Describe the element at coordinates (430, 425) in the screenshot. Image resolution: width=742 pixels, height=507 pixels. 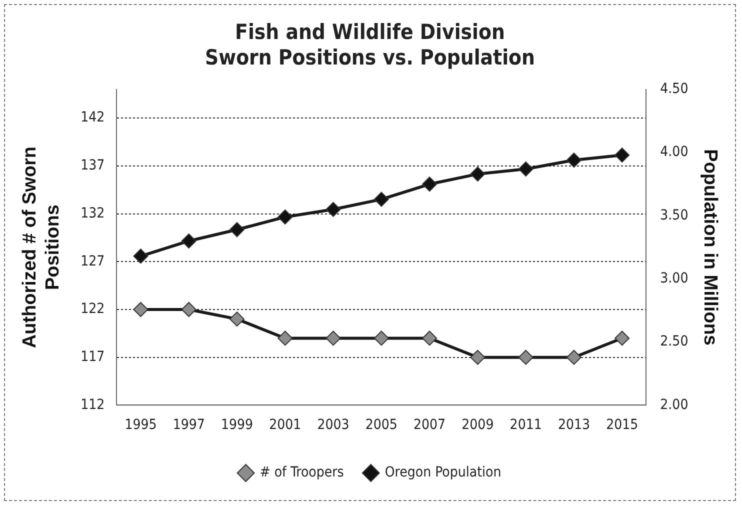
I see `x-tick-label: 2007` at that location.